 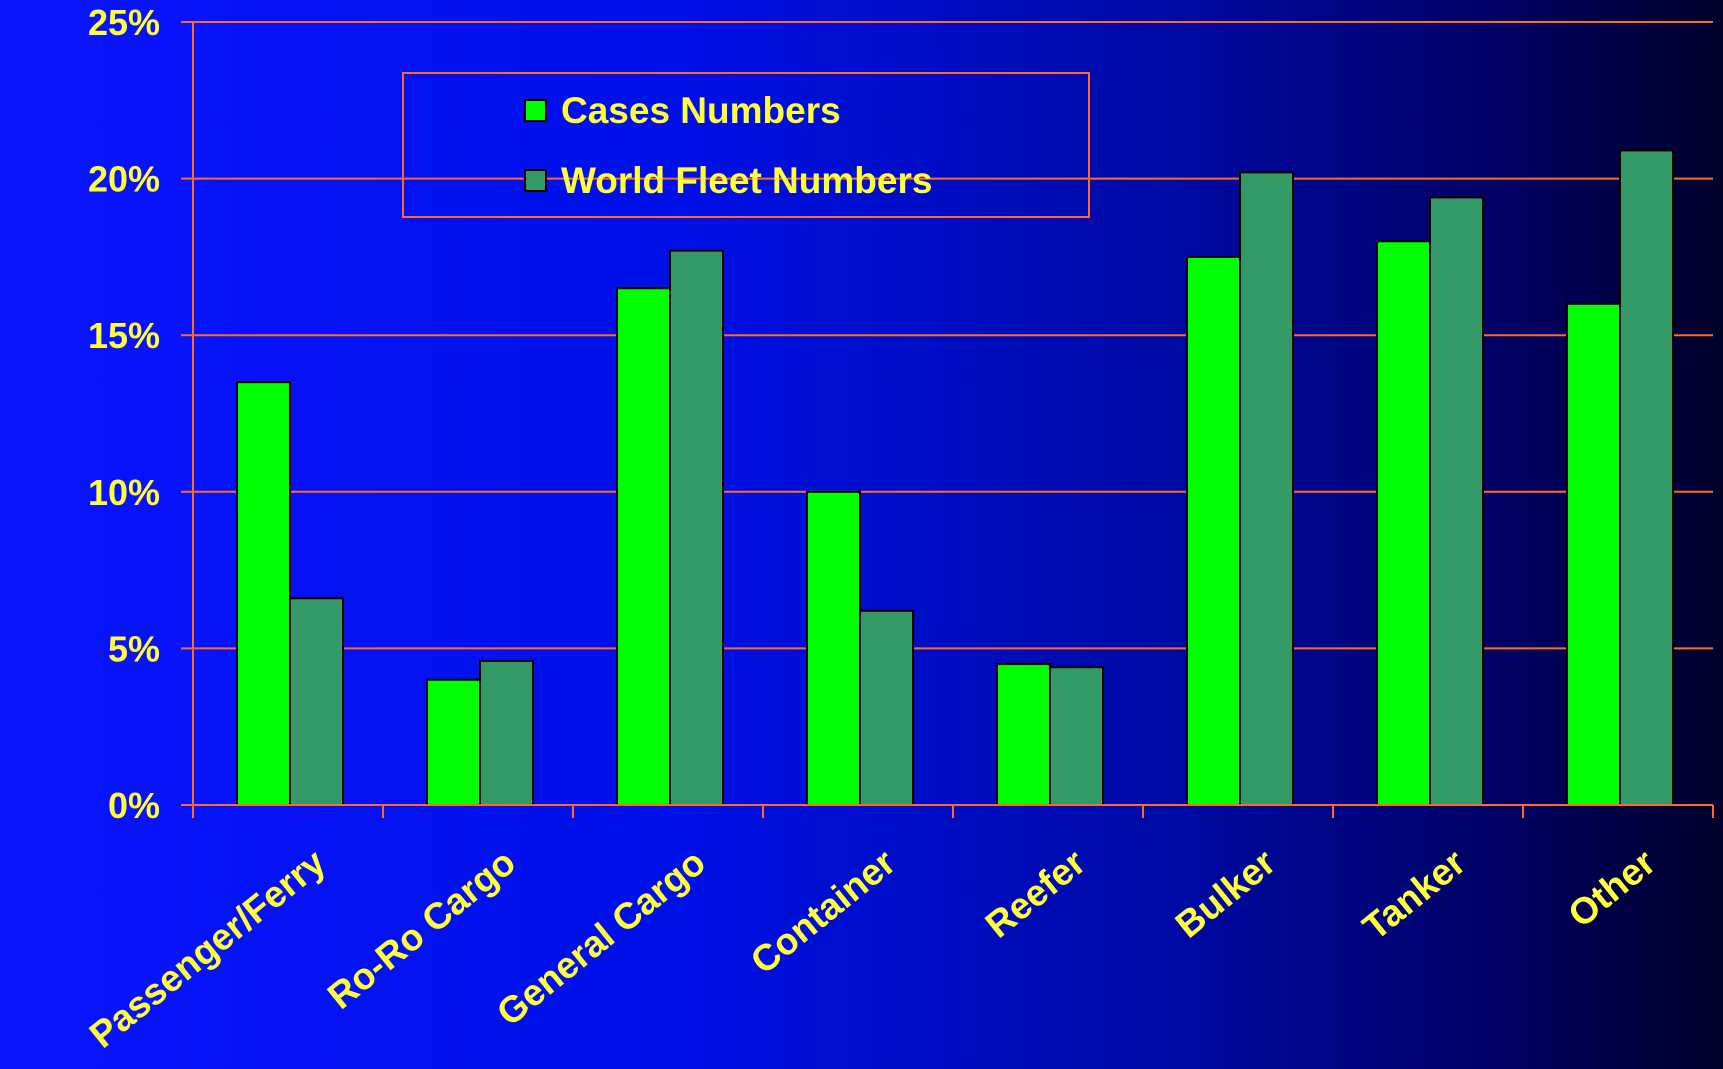 What do you see at coordinates (701, 110) in the screenshot?
I see `legend-label: Cases Numbers` at bounding box center [701, 110].